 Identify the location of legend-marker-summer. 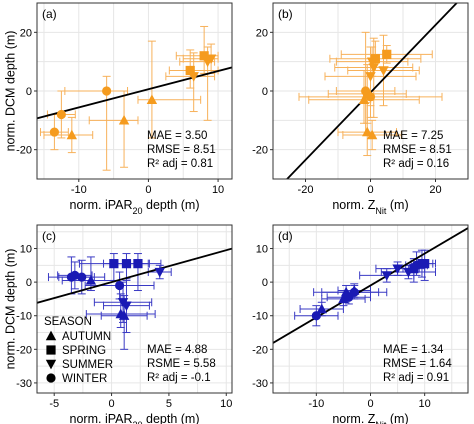
(51, 364).